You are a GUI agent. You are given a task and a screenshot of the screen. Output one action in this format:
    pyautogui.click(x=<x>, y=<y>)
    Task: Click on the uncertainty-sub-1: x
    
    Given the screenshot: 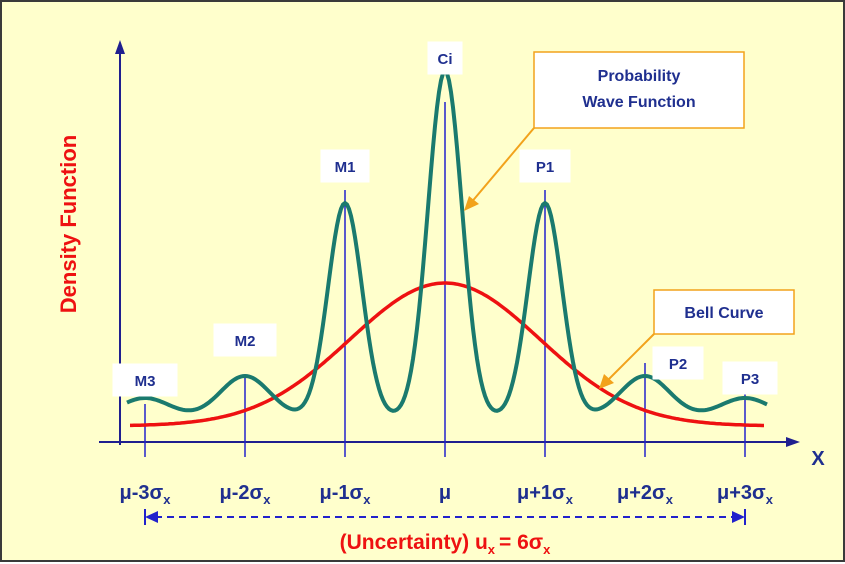 What is the action you would take?
    pyautogui.click(x=492, y=549)
    